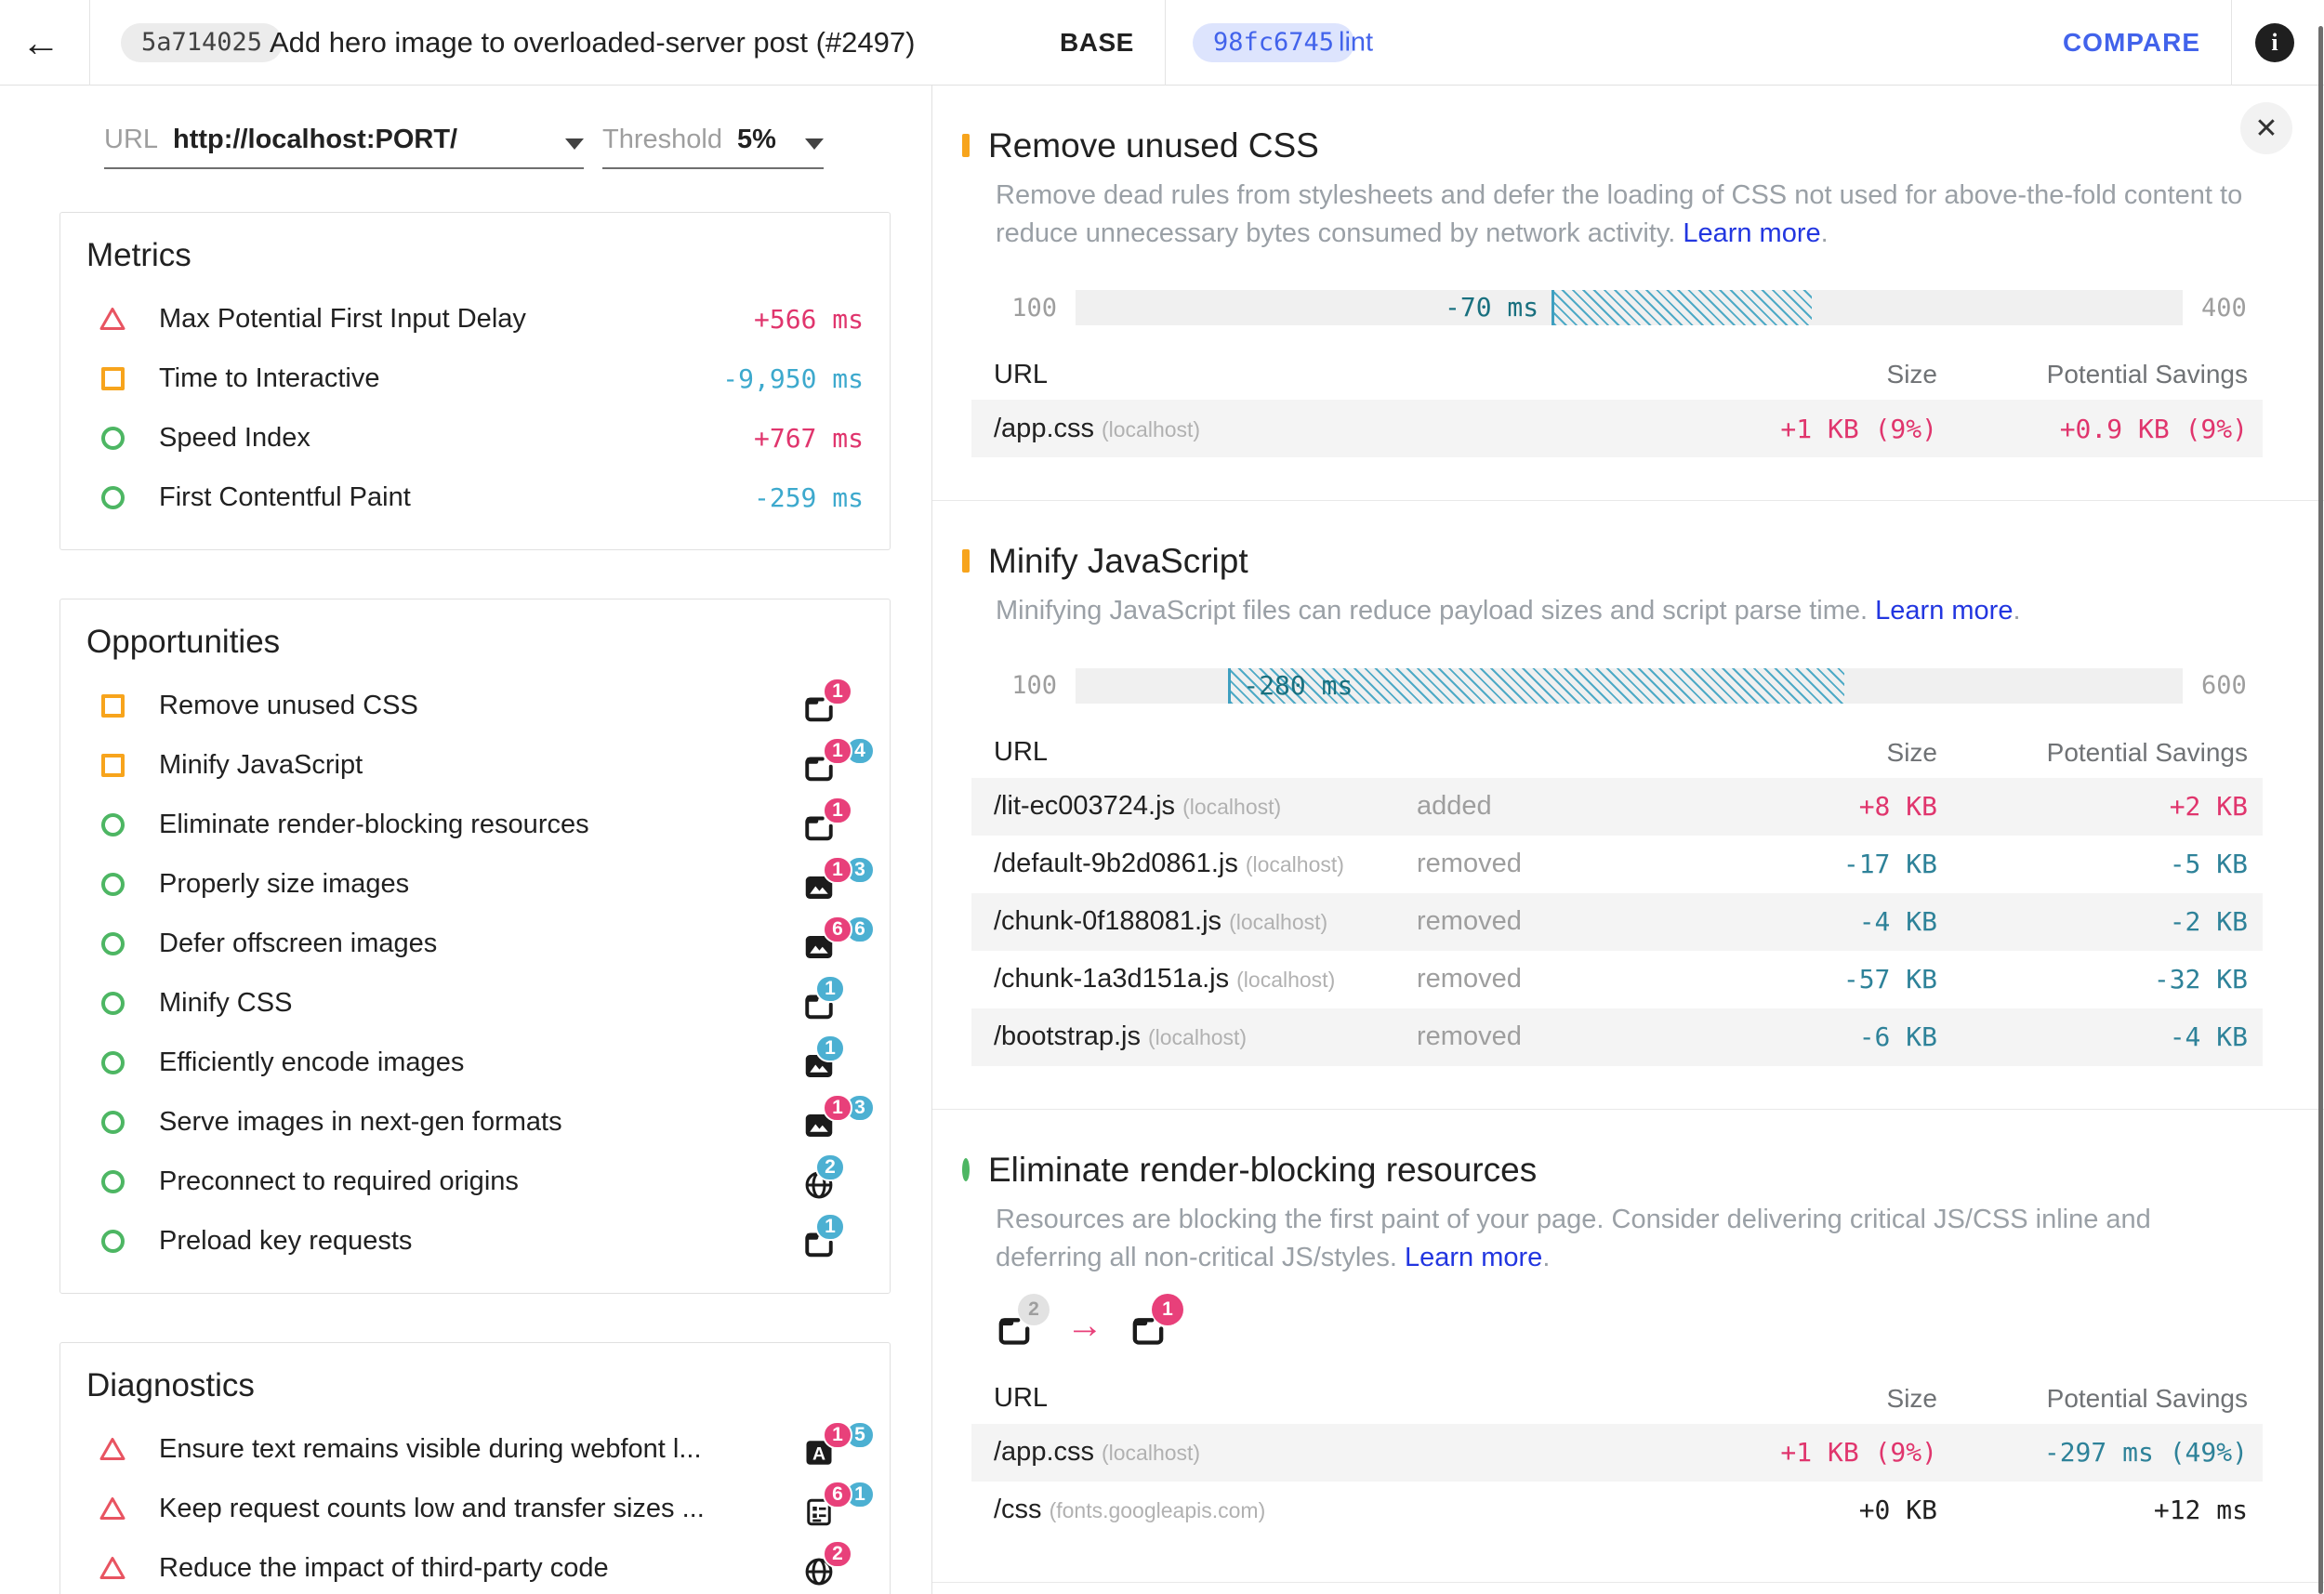 The height and width of the screenshot is (1594, 2324). I want to click on resource-host: (fonts.googleapis.com), so click(1157, 1510).